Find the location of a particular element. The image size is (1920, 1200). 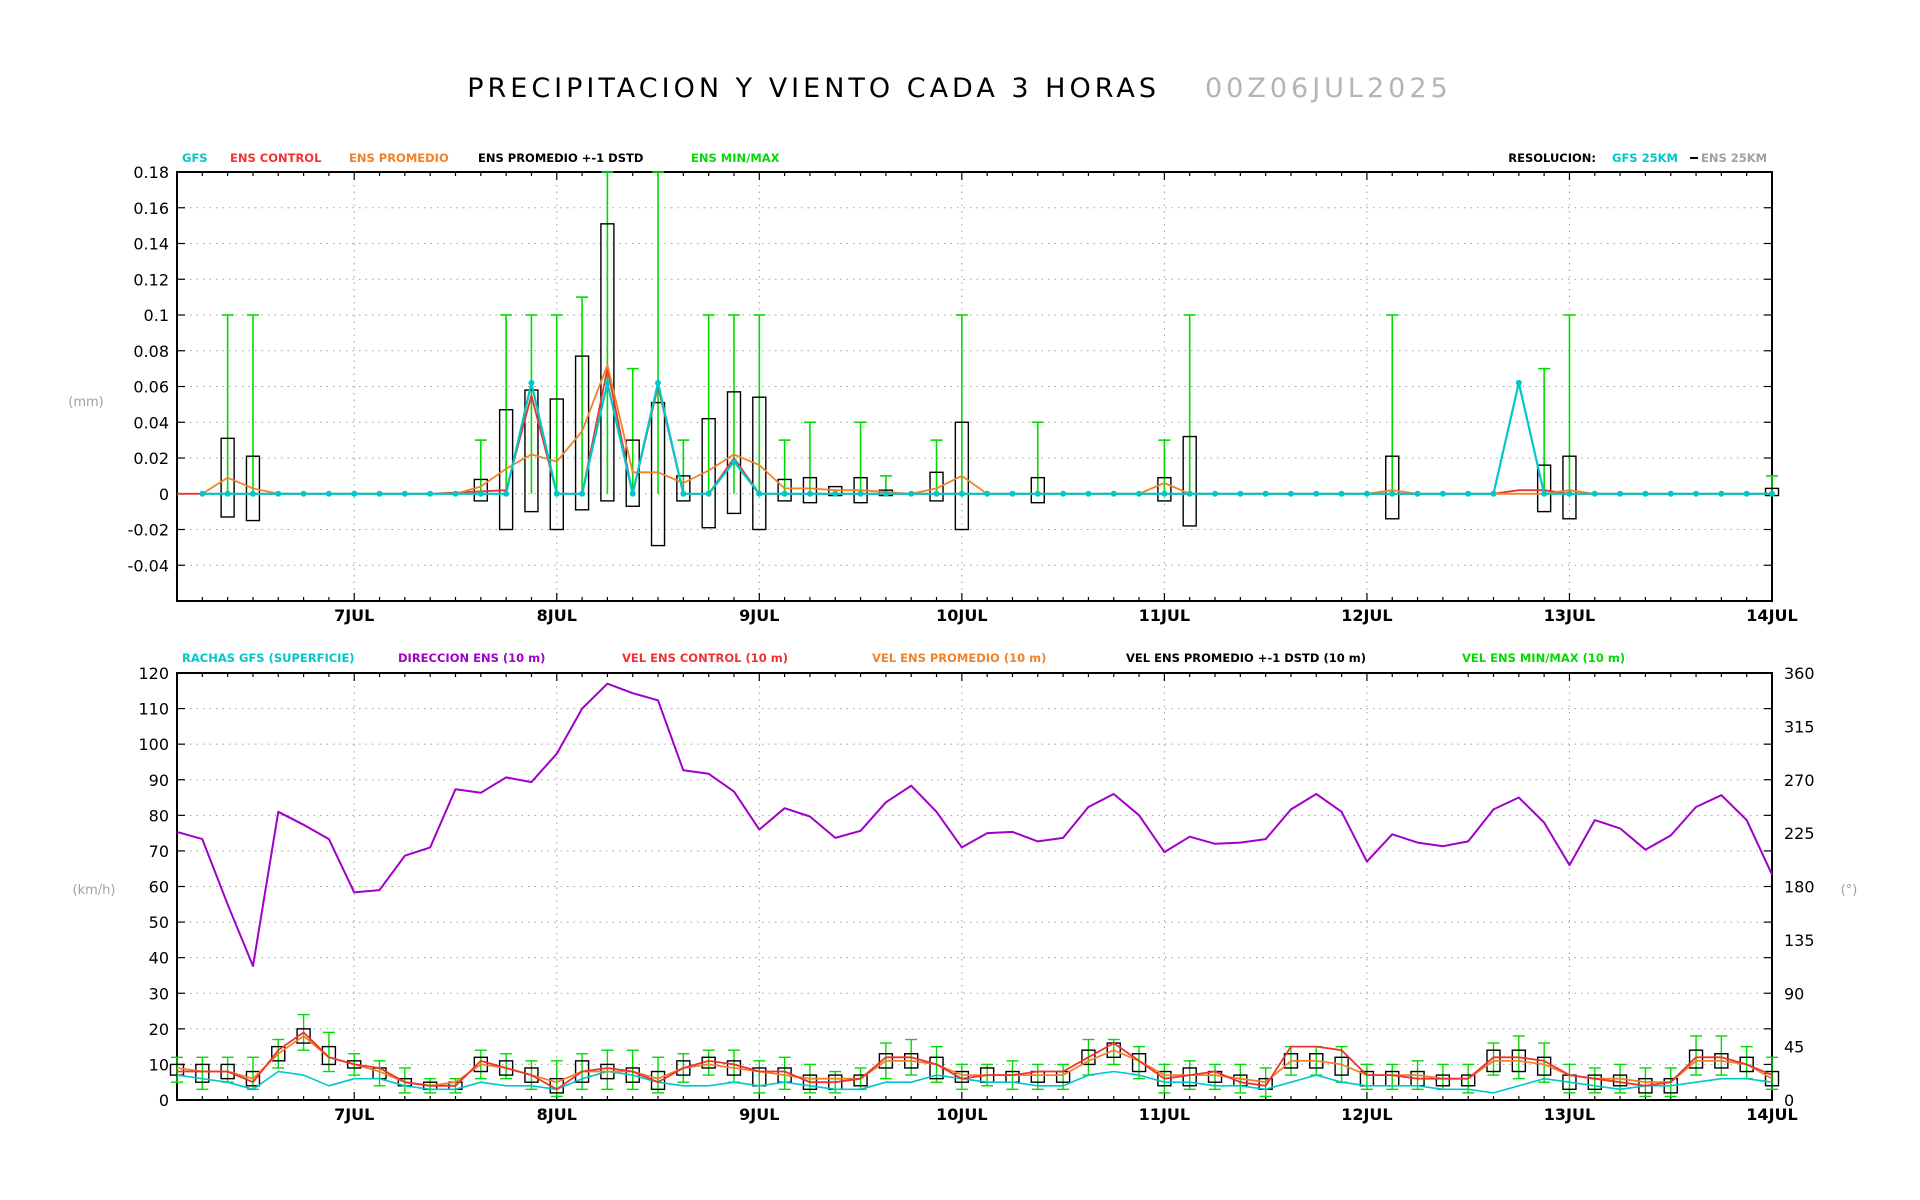

x-tick-label: 7JUL is located at coordinates (354, 1114).